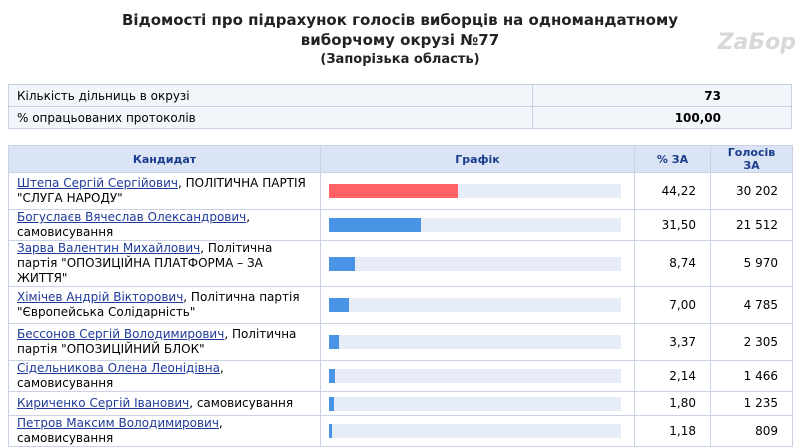  What do you see at coordinates (751, 403) in the screenshot?
I see `votes: 1 235` at bounding box center [751, 403].